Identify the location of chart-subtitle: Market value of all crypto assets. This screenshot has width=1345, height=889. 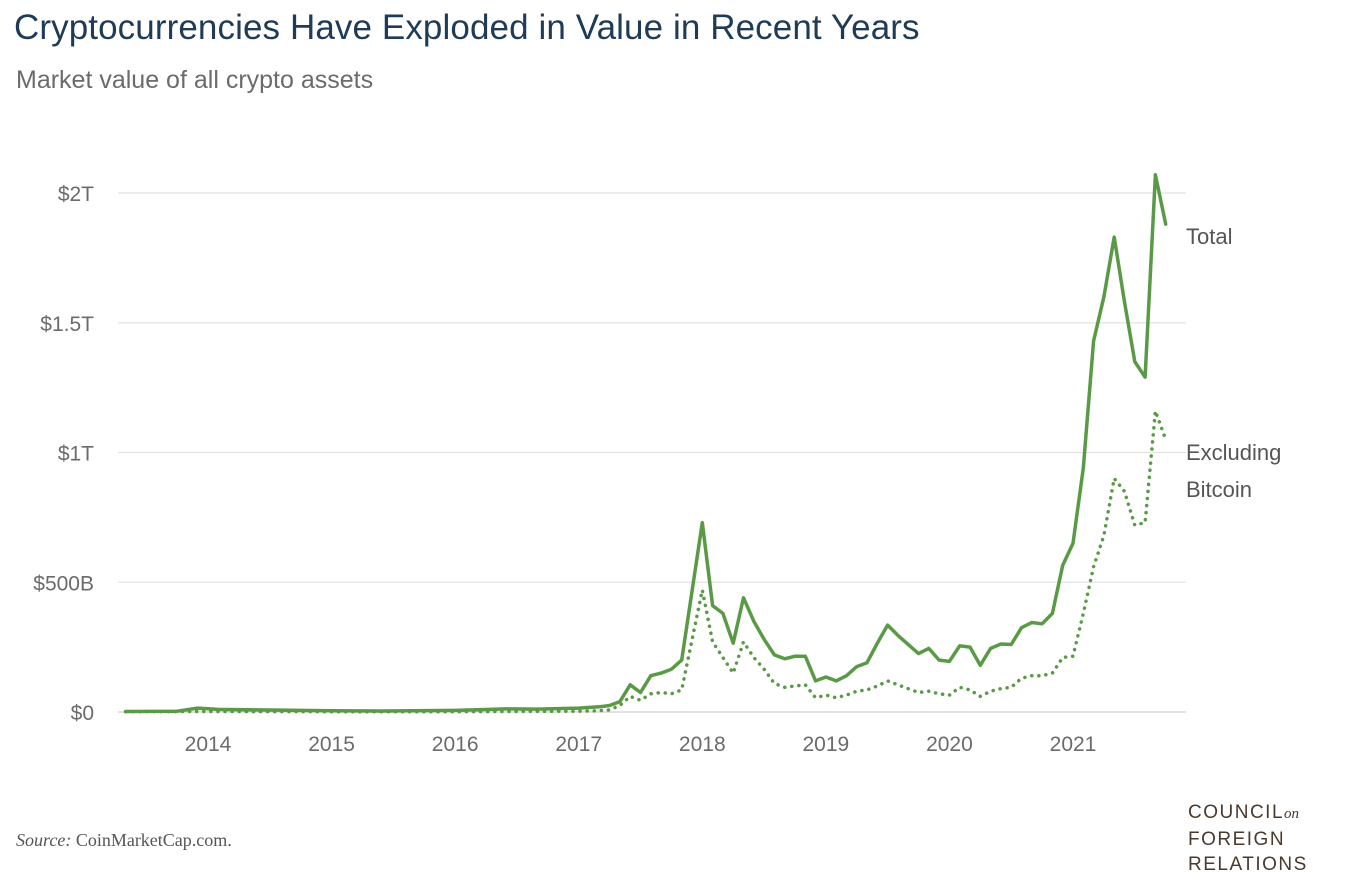
(195, 80).